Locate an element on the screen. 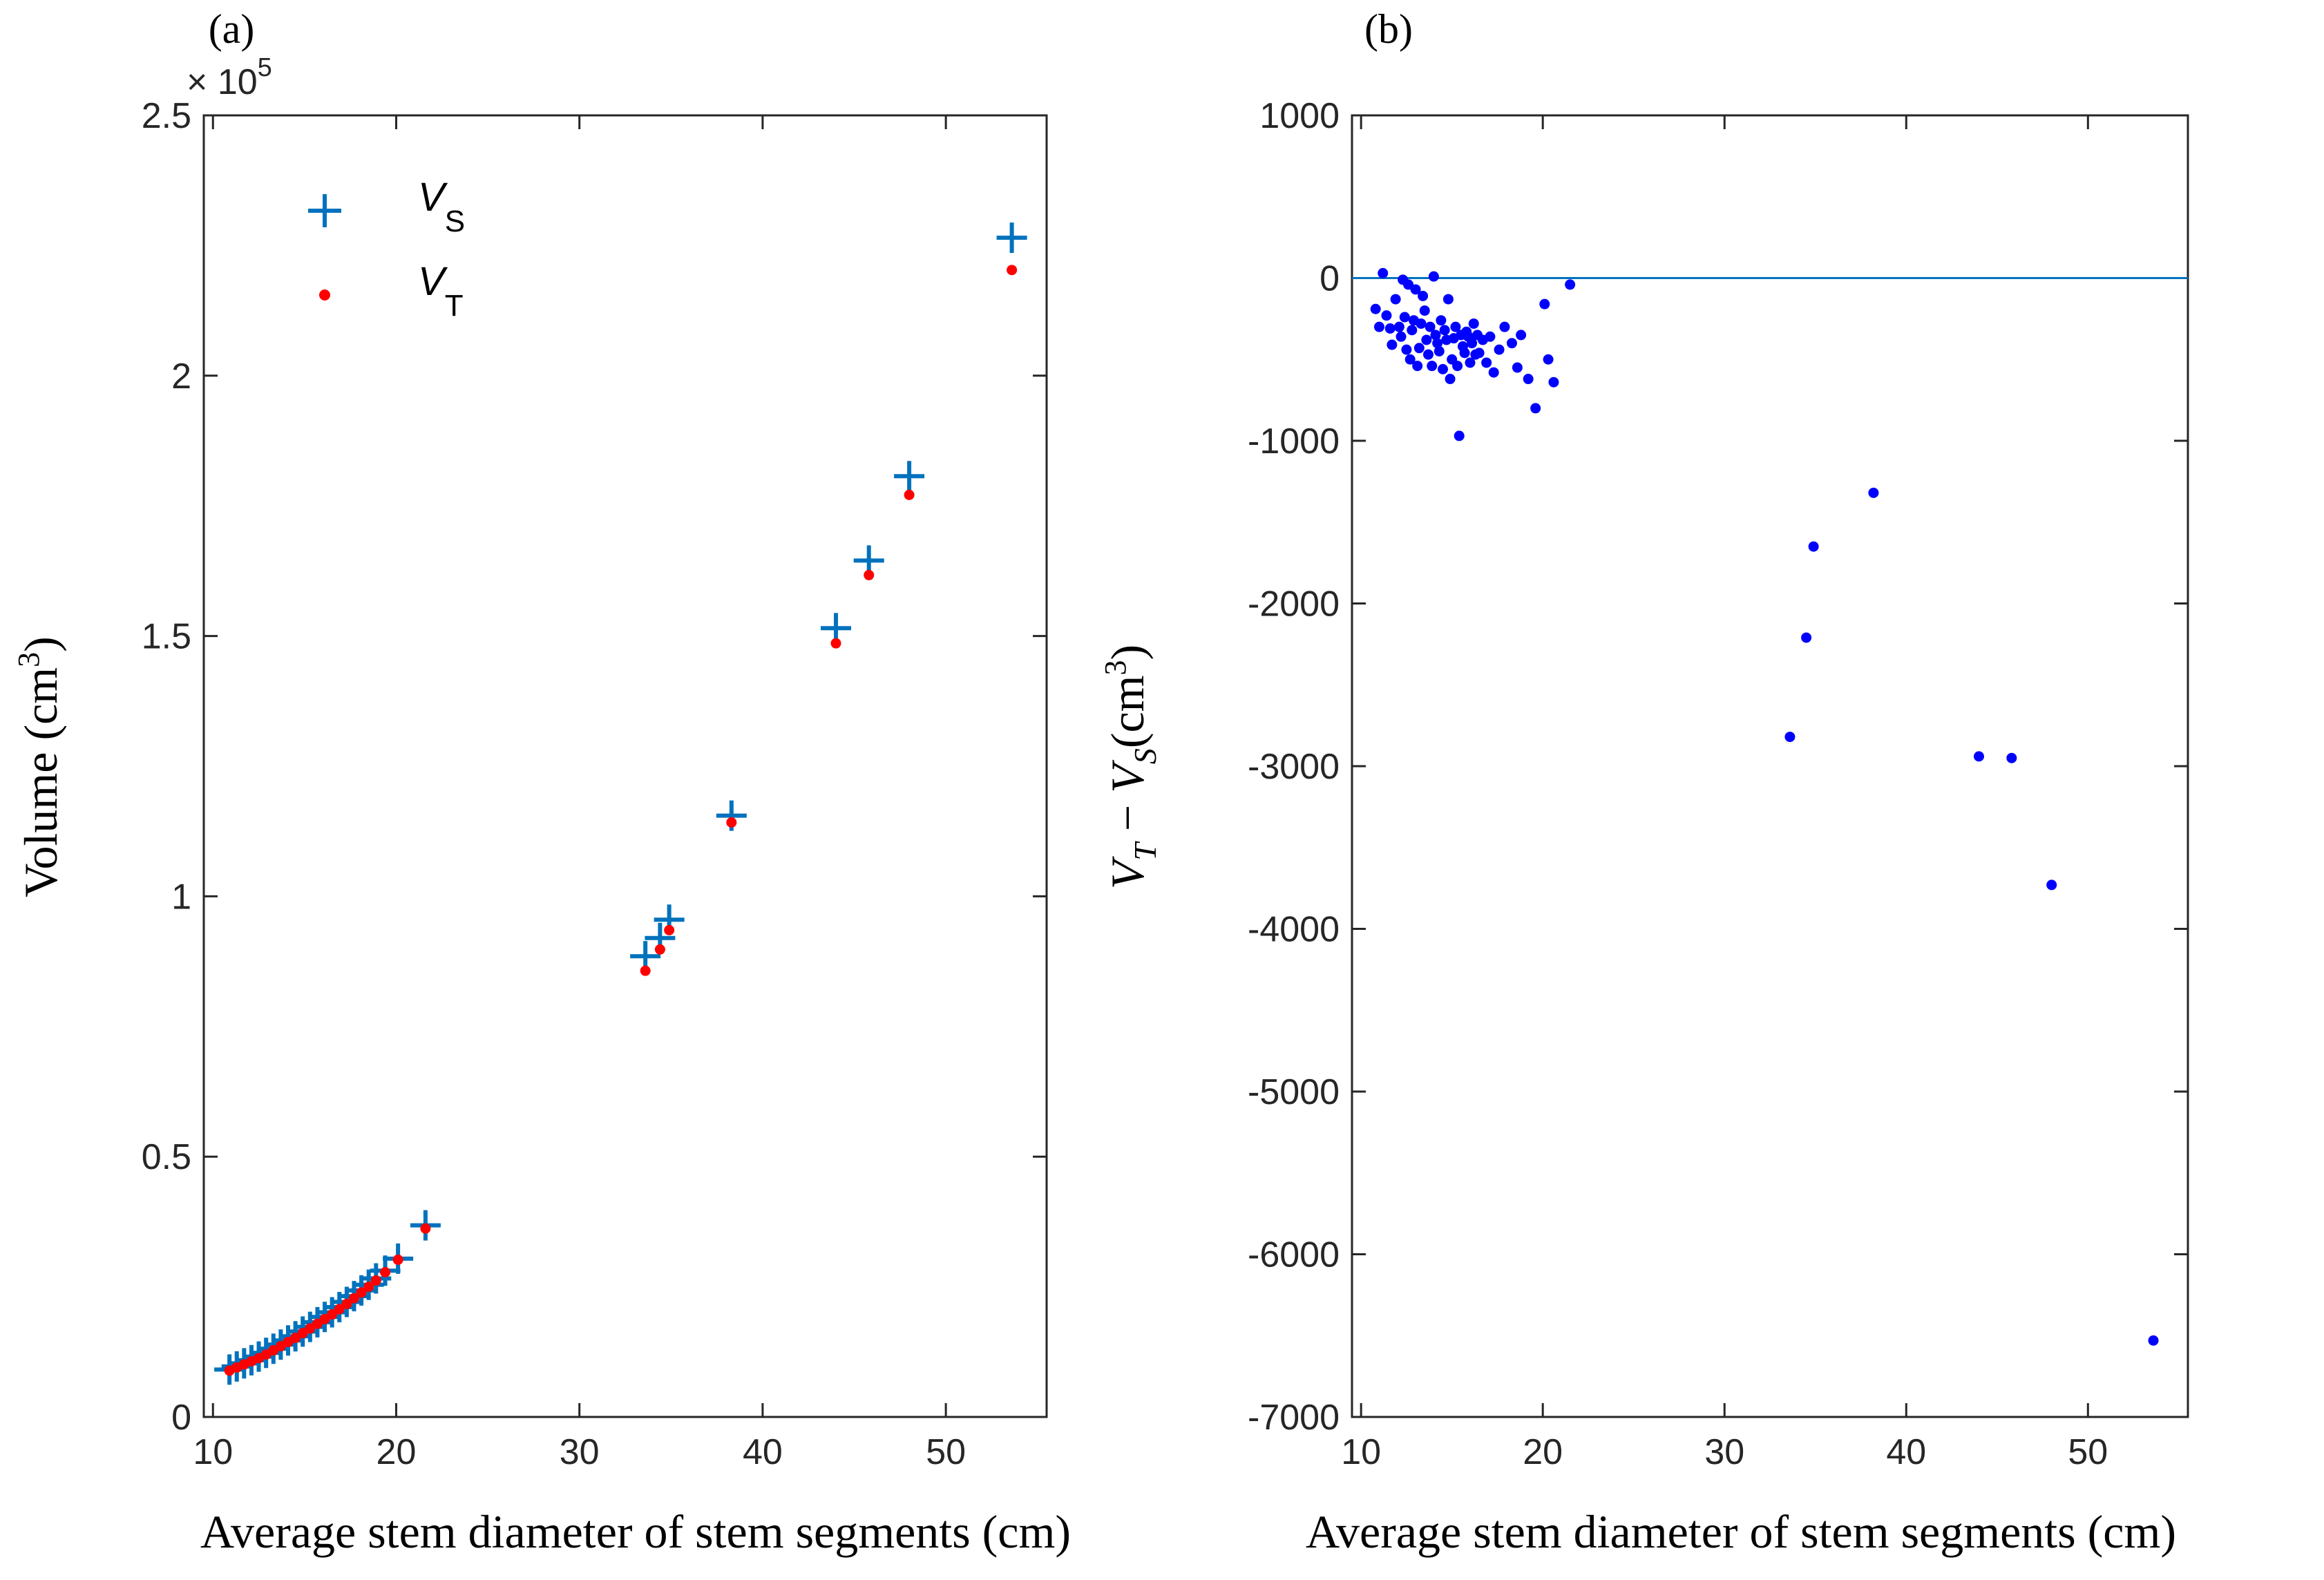 The width and height of the screenshot is (2324, 1580). y-tick-label: -4000 is located at coordinates (1294, 930).